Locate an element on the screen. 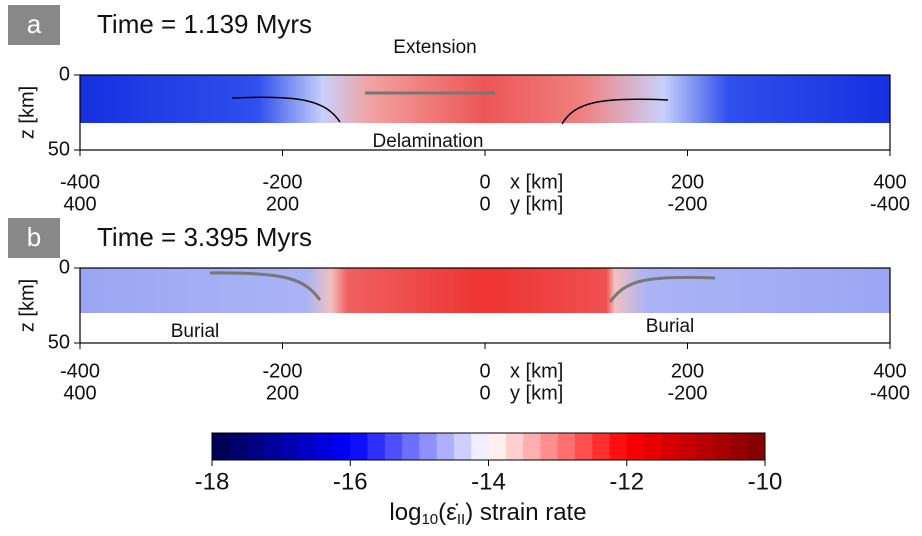 The height and width of the screenshot is (536, 922). colorbar-tick-label: -18 is located at coordinates (212, 481).